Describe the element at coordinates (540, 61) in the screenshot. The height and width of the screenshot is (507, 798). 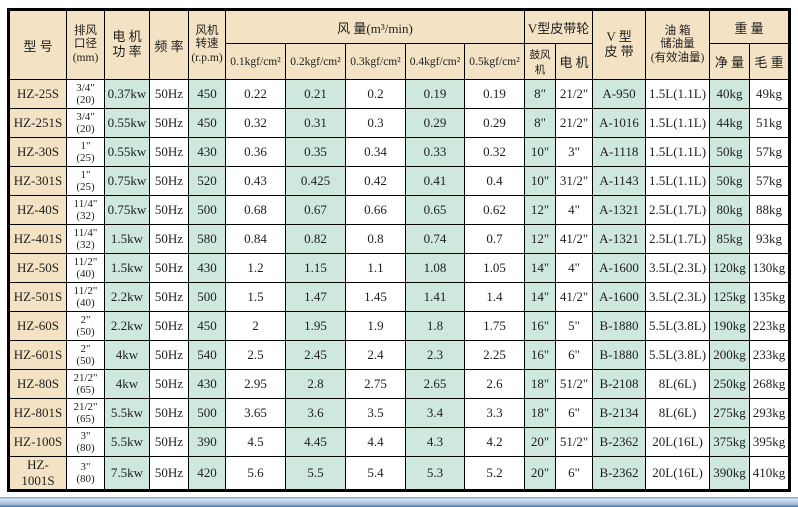
I see `header-pulley-blower: 鼓风机` at that location.